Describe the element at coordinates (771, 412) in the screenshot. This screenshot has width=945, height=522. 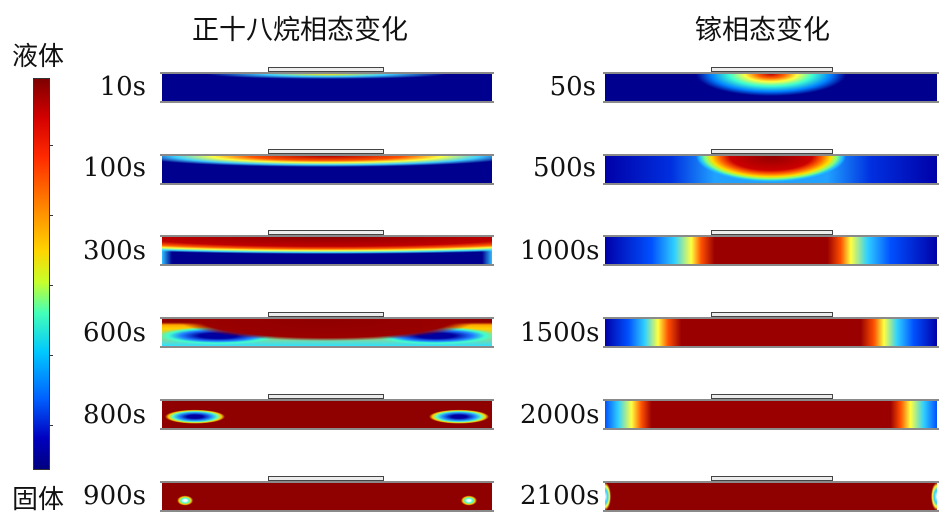
I see `gallium-panel-2000s` at that location.